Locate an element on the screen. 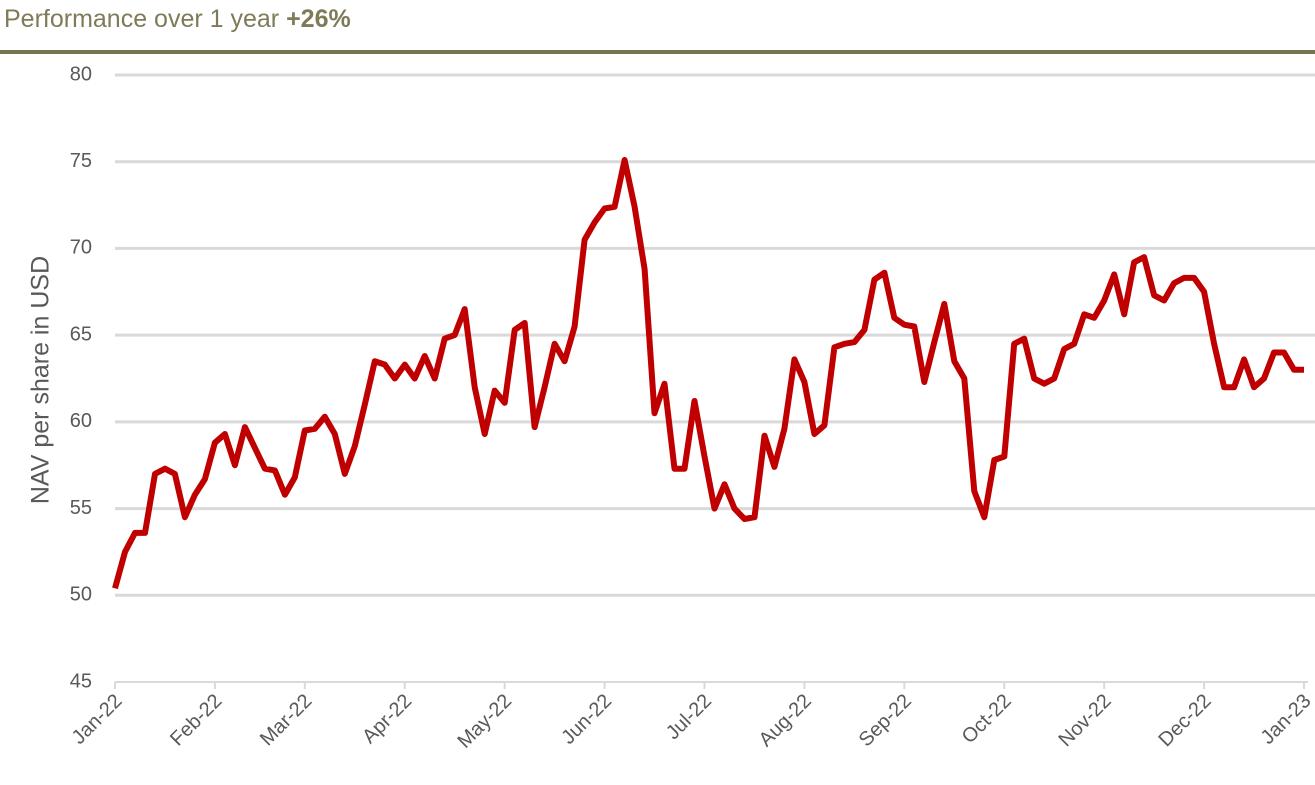  y-axis-label: NAV per share in USD is located at coordinates (41, 380).